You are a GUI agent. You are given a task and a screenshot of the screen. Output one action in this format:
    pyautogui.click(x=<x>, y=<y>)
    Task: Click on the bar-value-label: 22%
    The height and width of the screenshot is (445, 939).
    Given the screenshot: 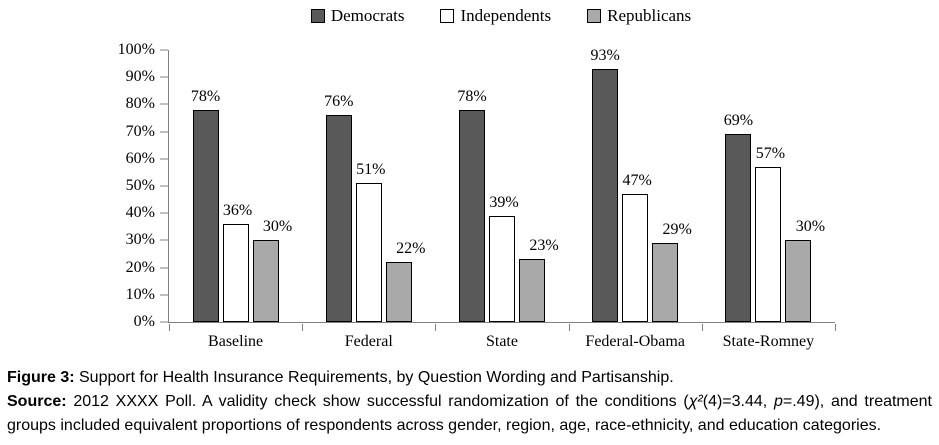 What is the action you would take?
    pyautogui.click(x=411, y=249)
    